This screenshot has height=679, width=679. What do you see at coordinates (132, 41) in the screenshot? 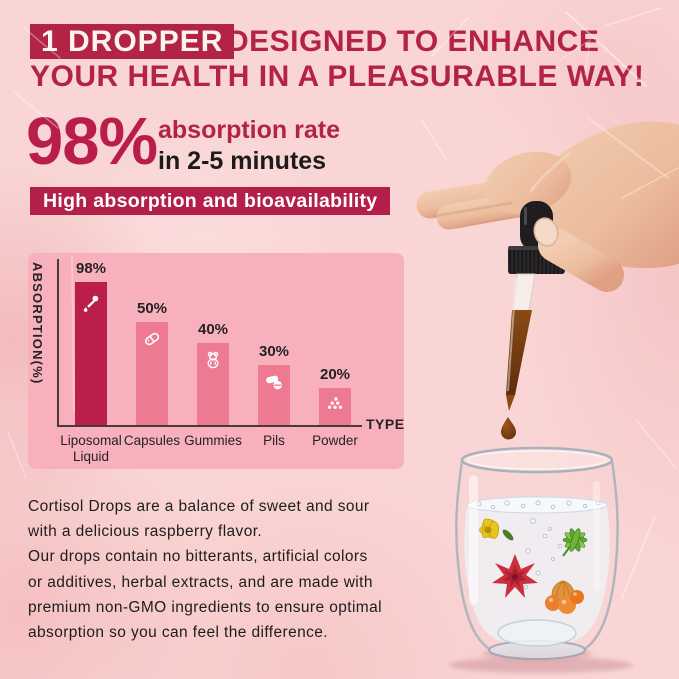
I see `dropper-badge: 1 DROPPER` at bounding box center [132, 41].